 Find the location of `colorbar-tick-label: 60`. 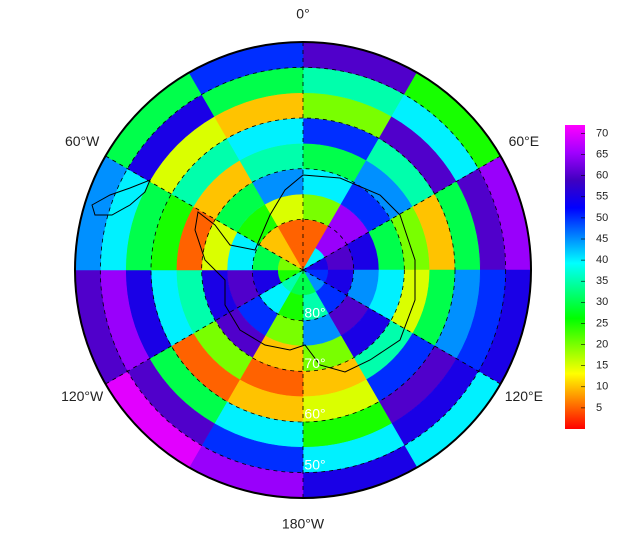

colorbar-tick-label: 60 is located at coordinates (602, 176).